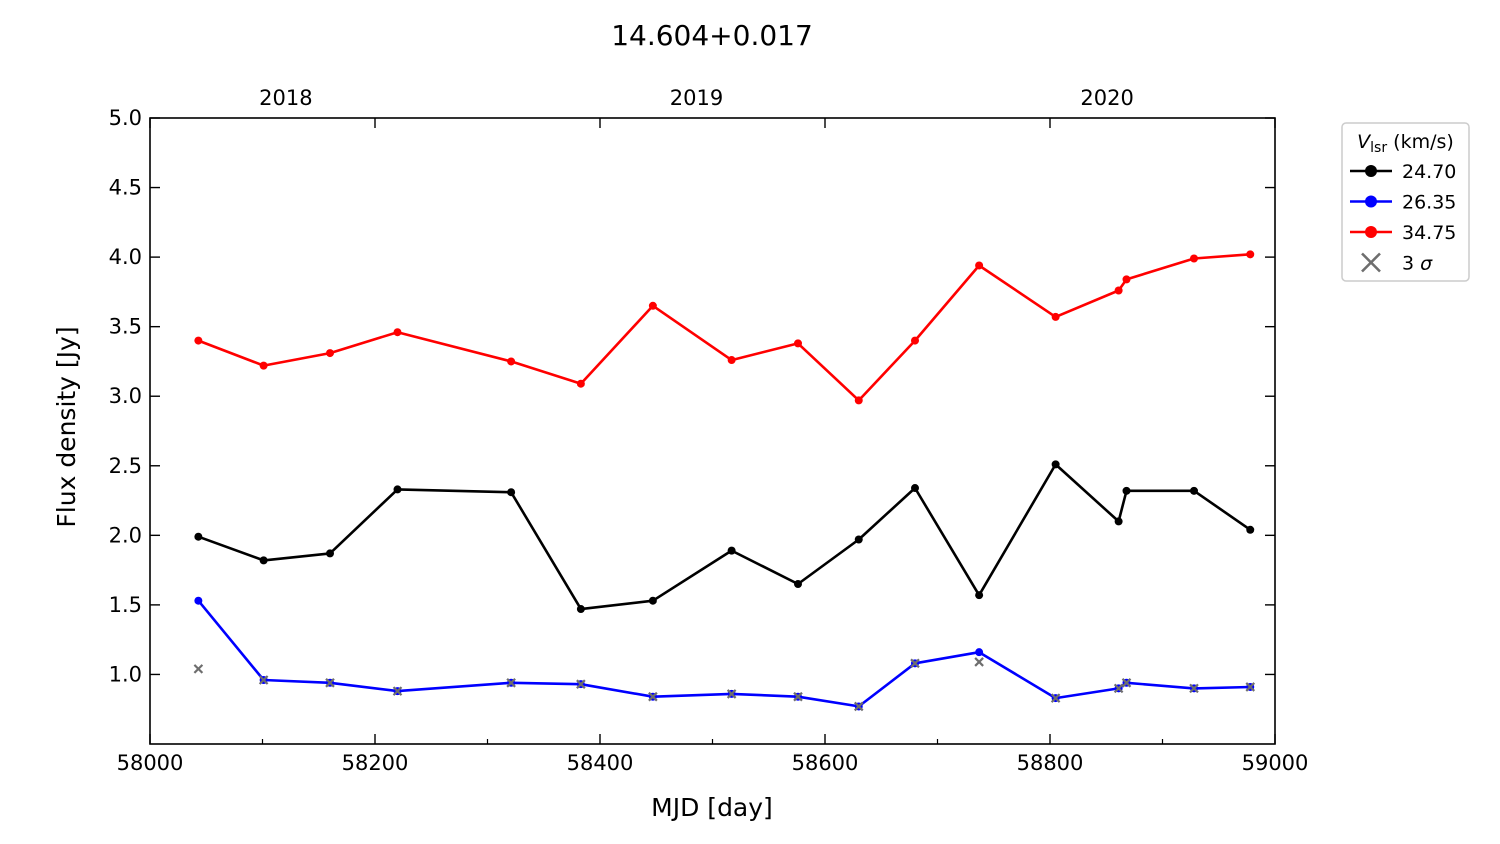  What do you see at coordinates (1405, 143) in the screenshot?
I see `legend-title: Vlsr (km/s)` at bounding box center [1405, 143].